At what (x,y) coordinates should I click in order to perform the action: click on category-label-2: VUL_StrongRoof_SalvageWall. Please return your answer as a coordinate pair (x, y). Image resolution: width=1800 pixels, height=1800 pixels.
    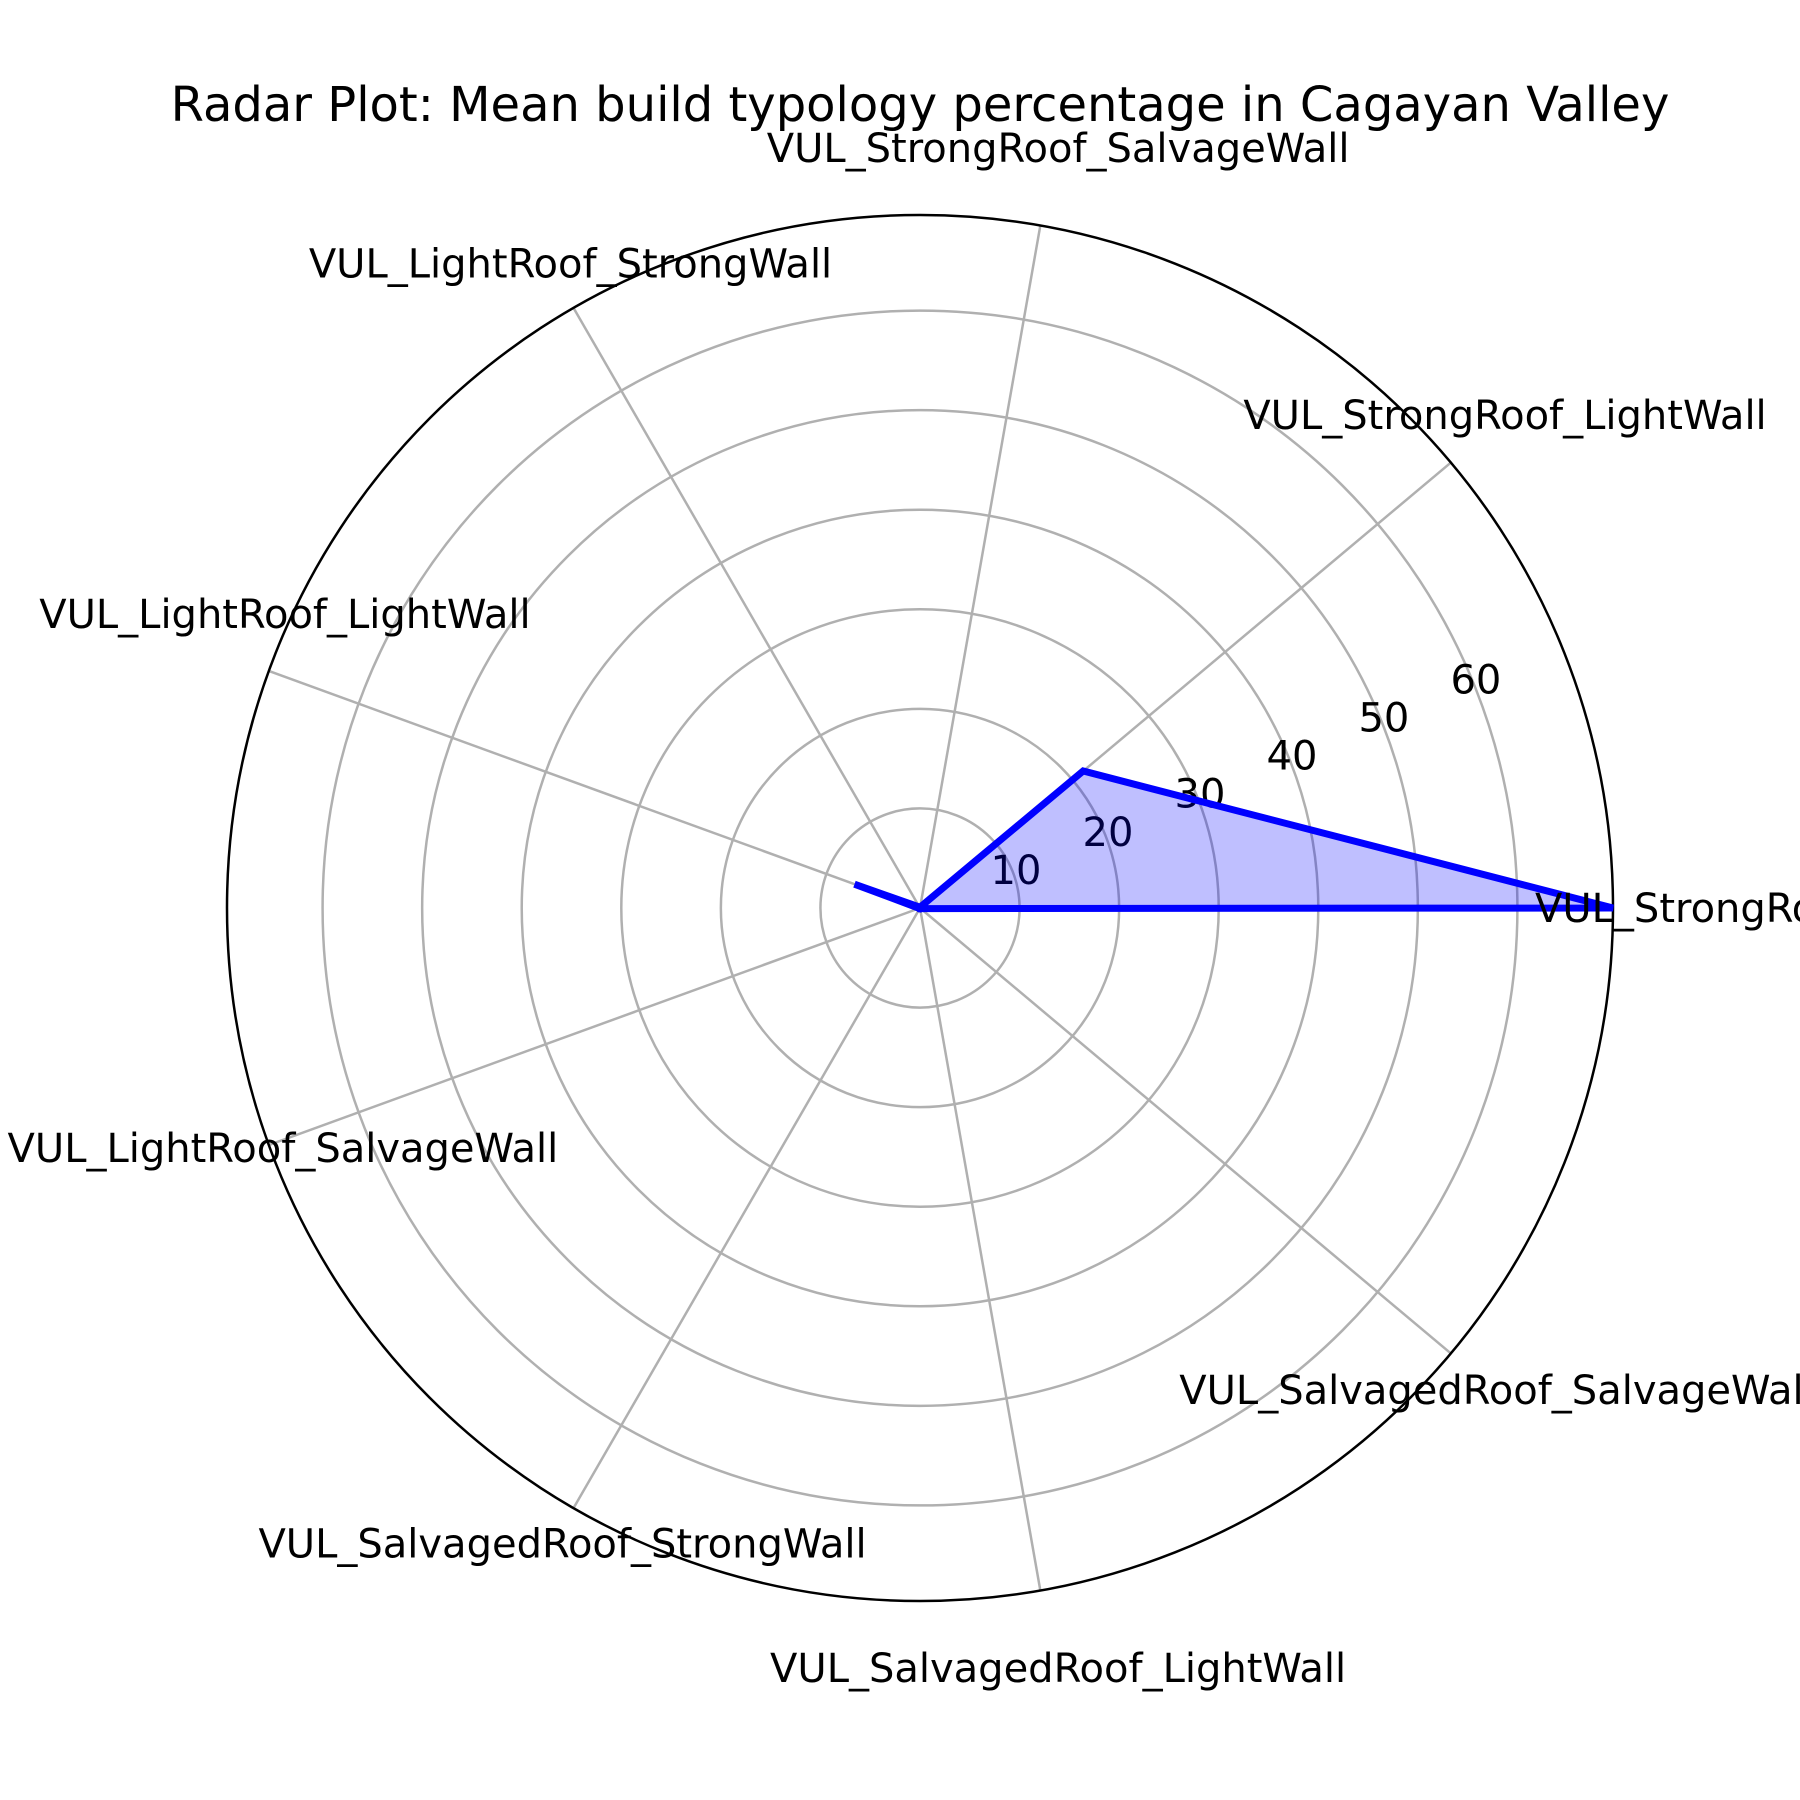
    Looking at the image, I should click on (1058, 149).